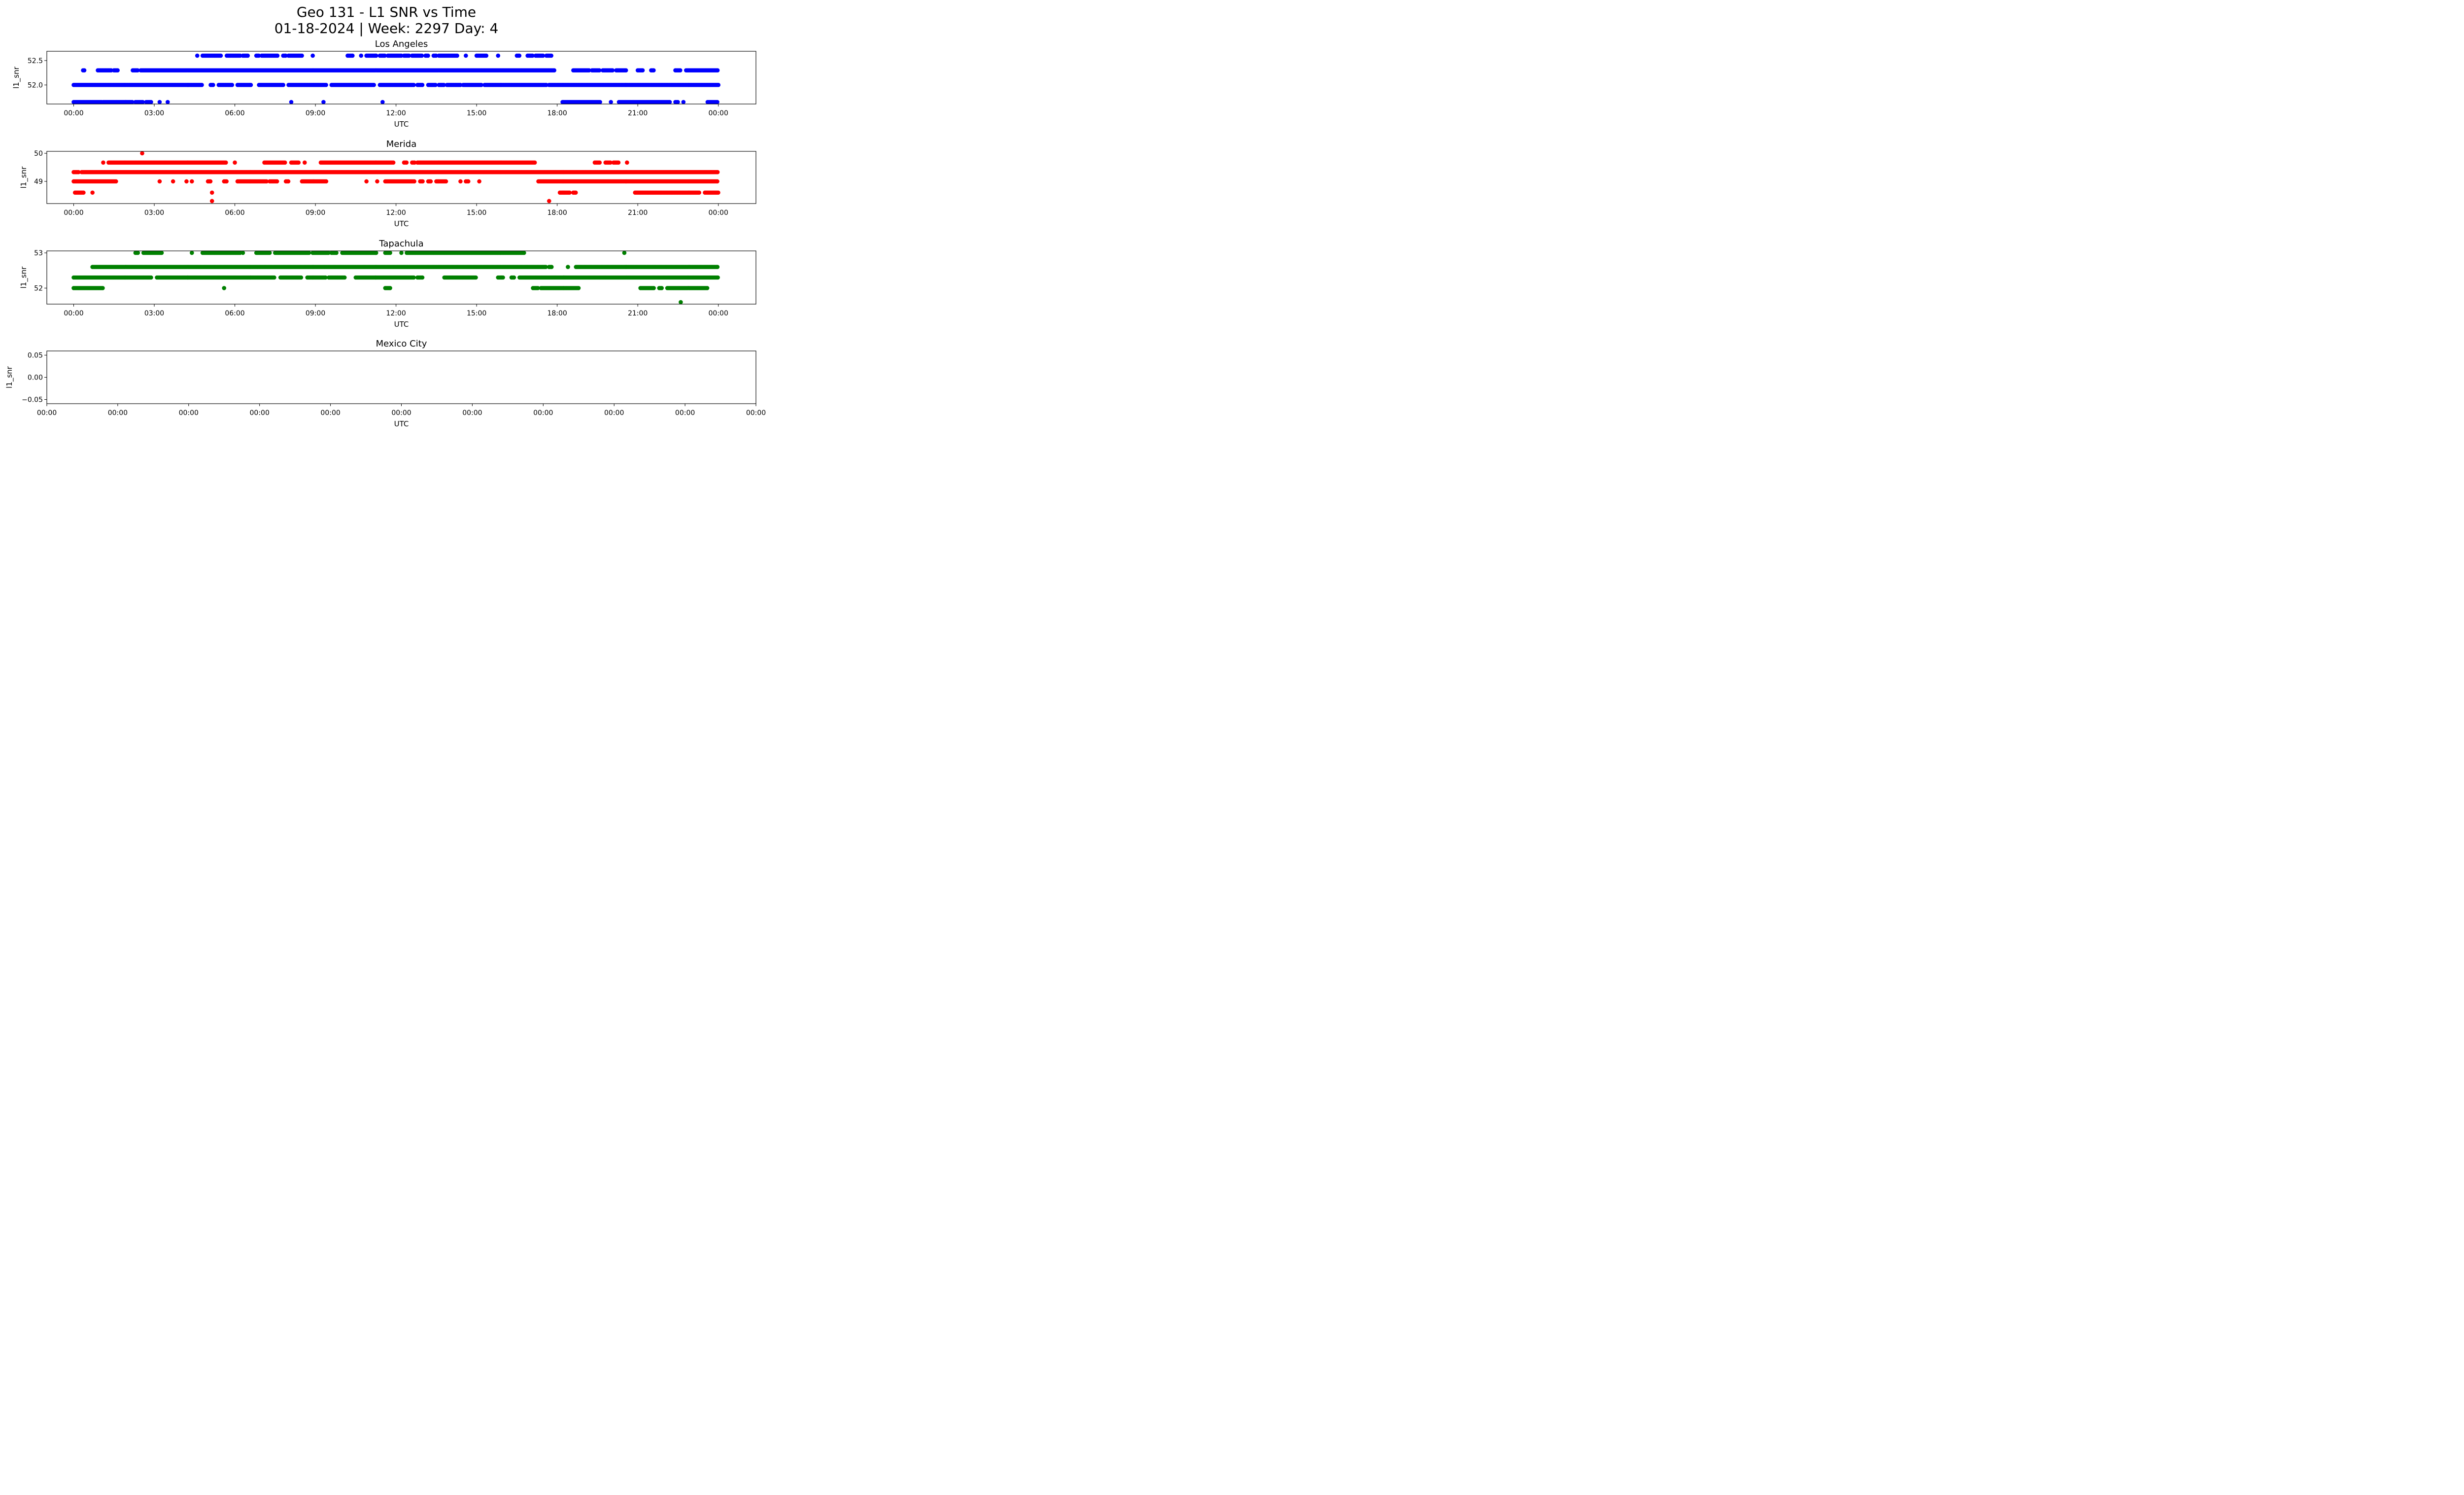 Image resolution: width=2464 pixels, height=1495 pixels. I want to click on axes-frame-merida, so click(401, 177).